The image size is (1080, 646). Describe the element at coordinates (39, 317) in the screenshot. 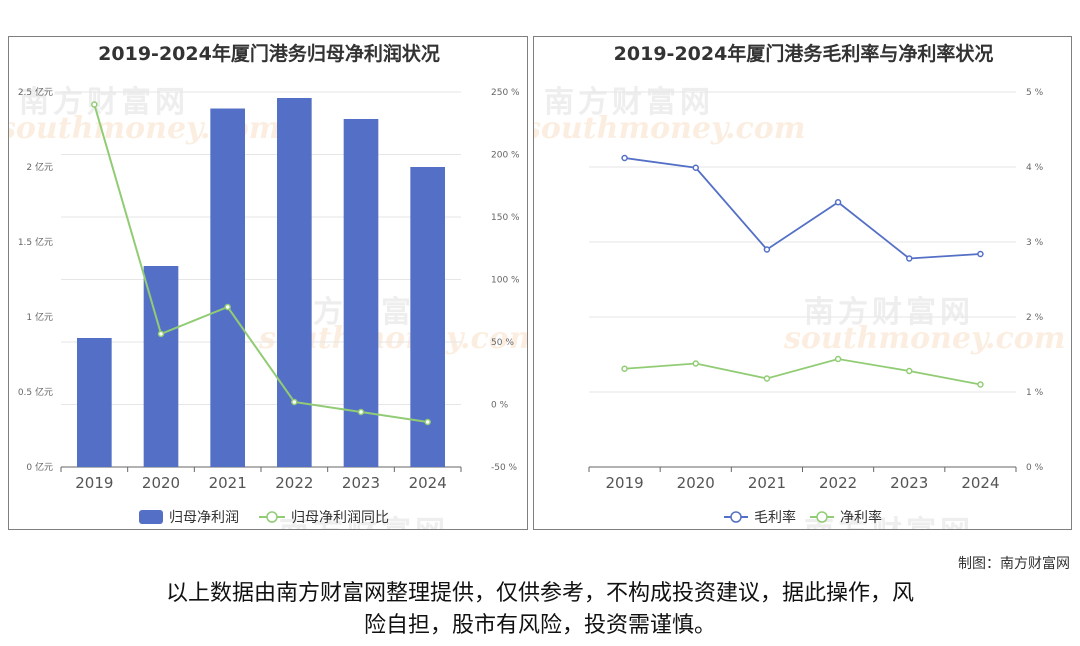

I see `y-left-tick-label: 1 亿元` at that location.